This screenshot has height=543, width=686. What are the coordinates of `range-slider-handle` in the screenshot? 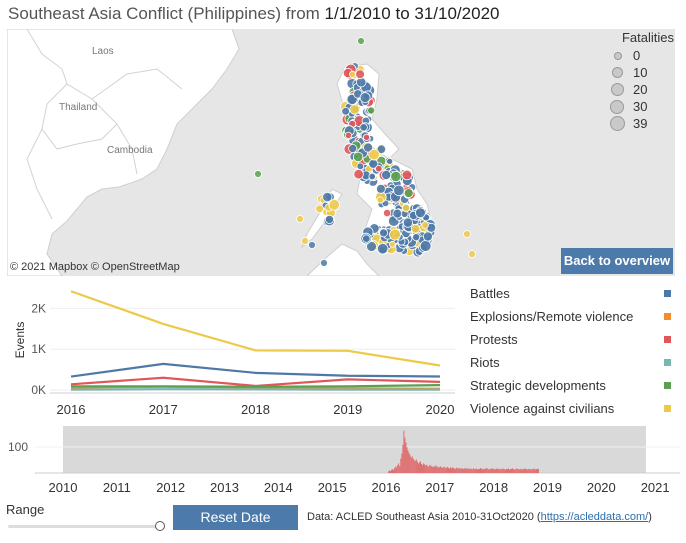 It's located at (160, 526).